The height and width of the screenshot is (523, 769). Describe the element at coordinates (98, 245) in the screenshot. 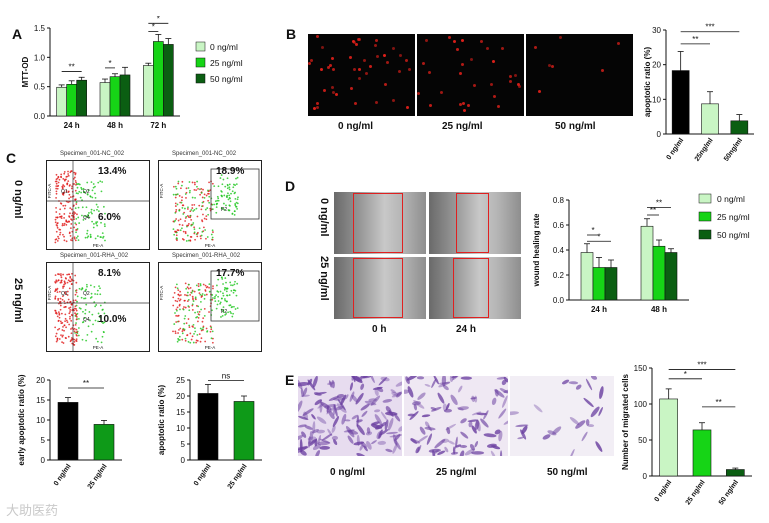

I see `flow-x-axis-label: PE-A` at that location.